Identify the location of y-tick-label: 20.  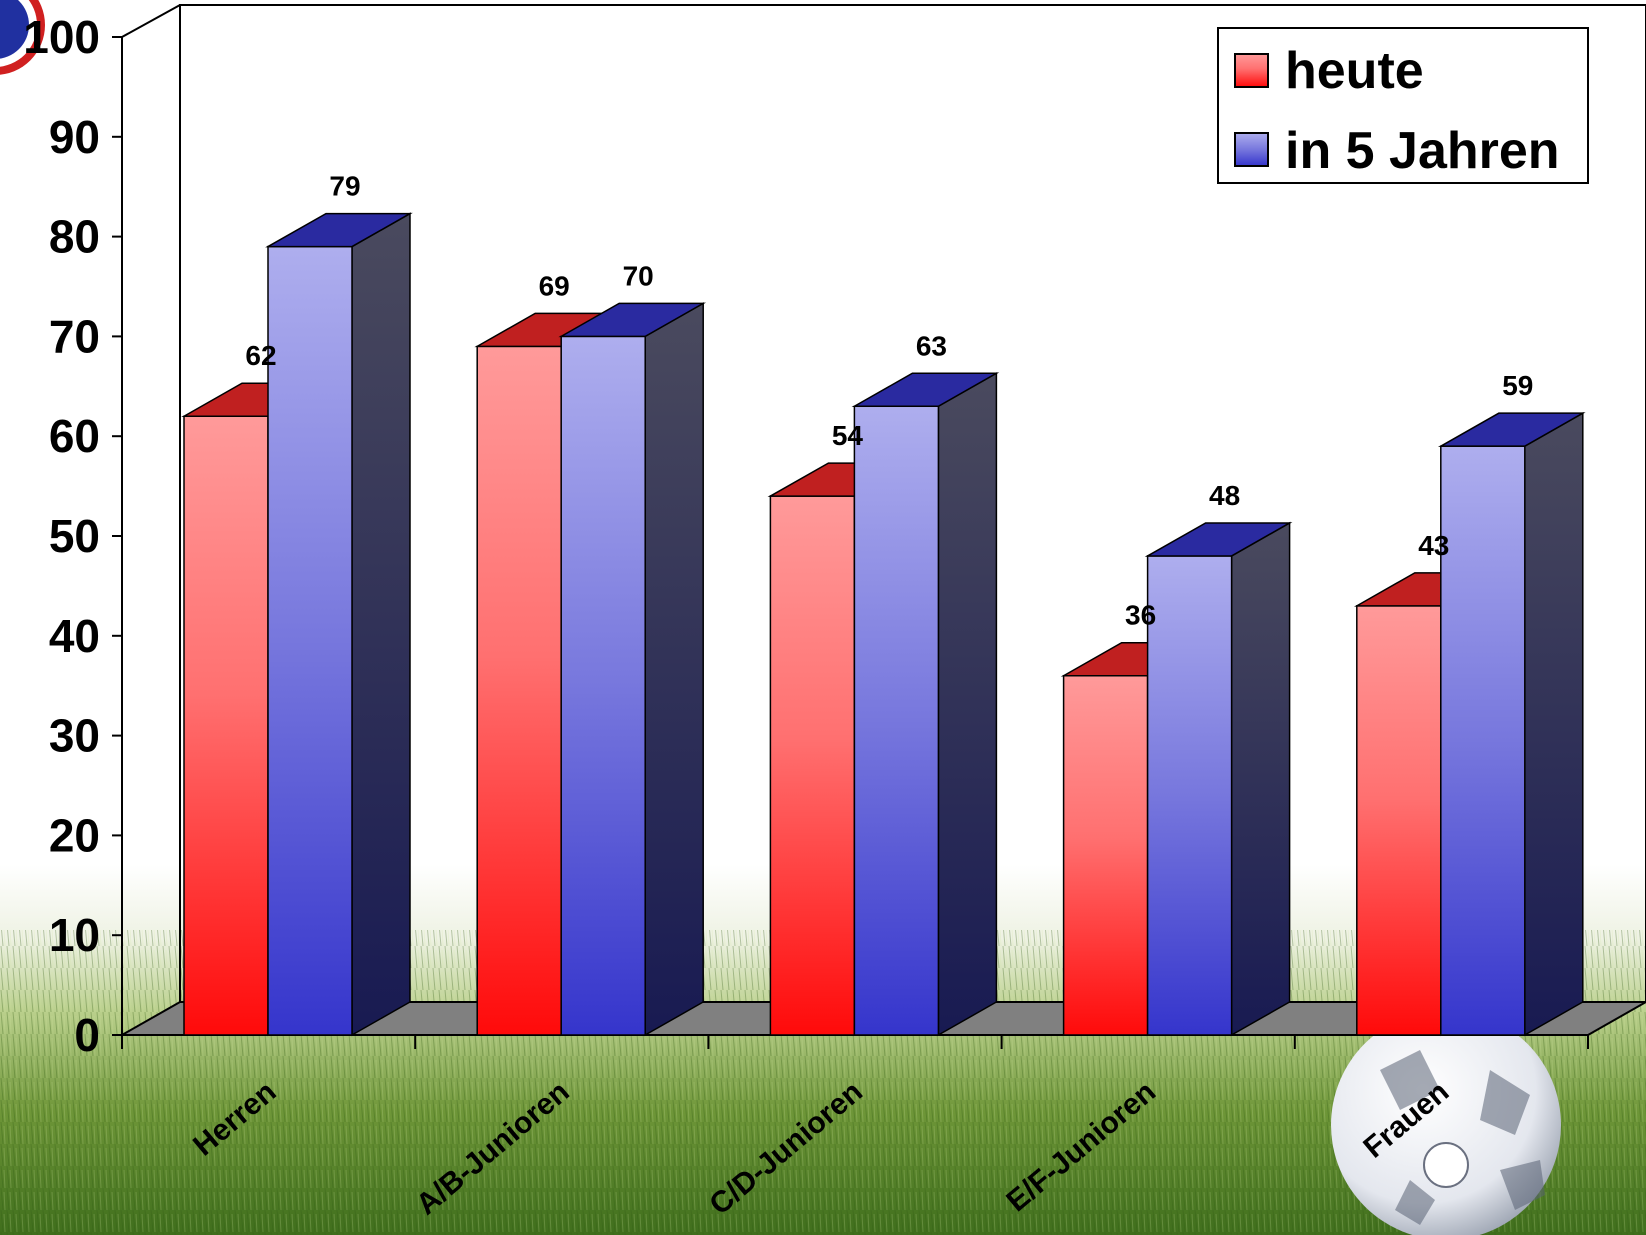
(74, 835).